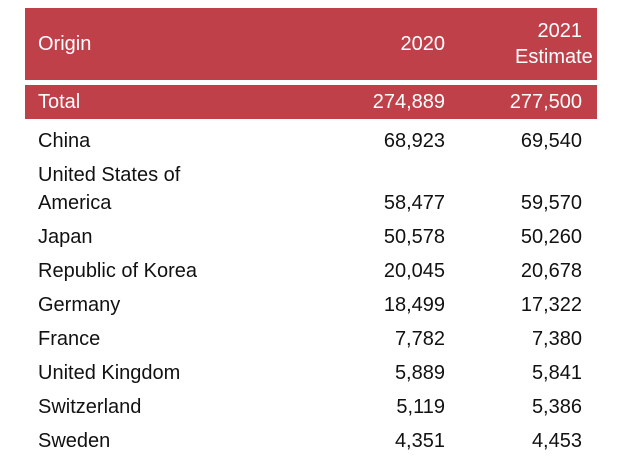  What do you see at coordinates (414, 305) in the screenshot?
I see `cell: 18,499` at bounding box center [414, 305].